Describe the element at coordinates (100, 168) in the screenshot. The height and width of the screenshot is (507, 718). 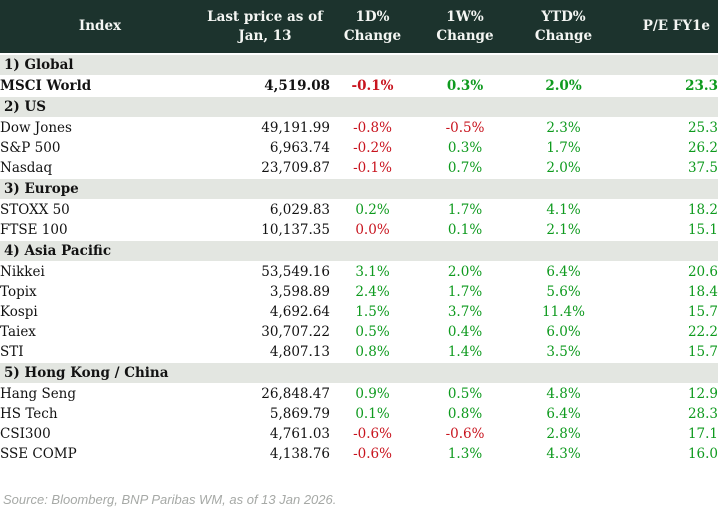
I see `index-name-cell: Nasdaq` at that location.